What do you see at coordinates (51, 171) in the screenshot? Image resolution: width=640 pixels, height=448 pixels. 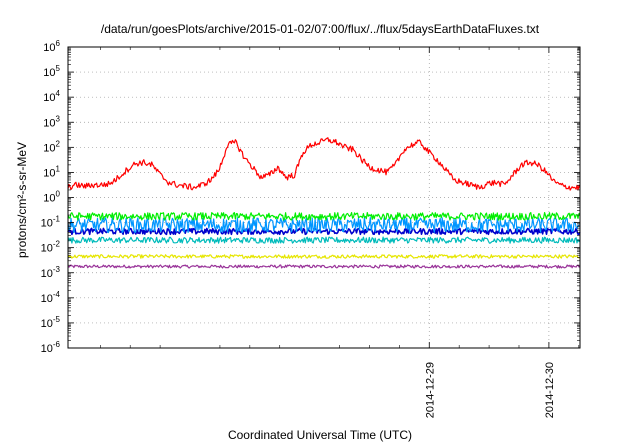 I see `y-tick-label: 10¹` at bounding box center [51, 171].